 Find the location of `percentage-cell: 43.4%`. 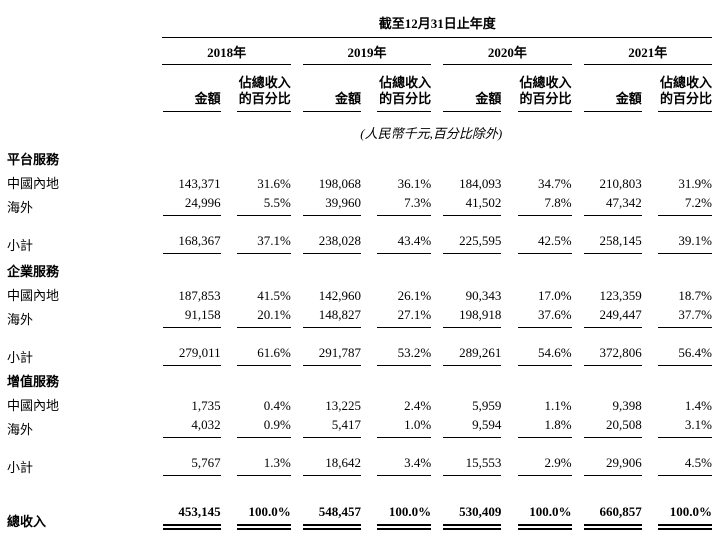

percentage-cell: 43.4% is located at coordinates (404, 243).